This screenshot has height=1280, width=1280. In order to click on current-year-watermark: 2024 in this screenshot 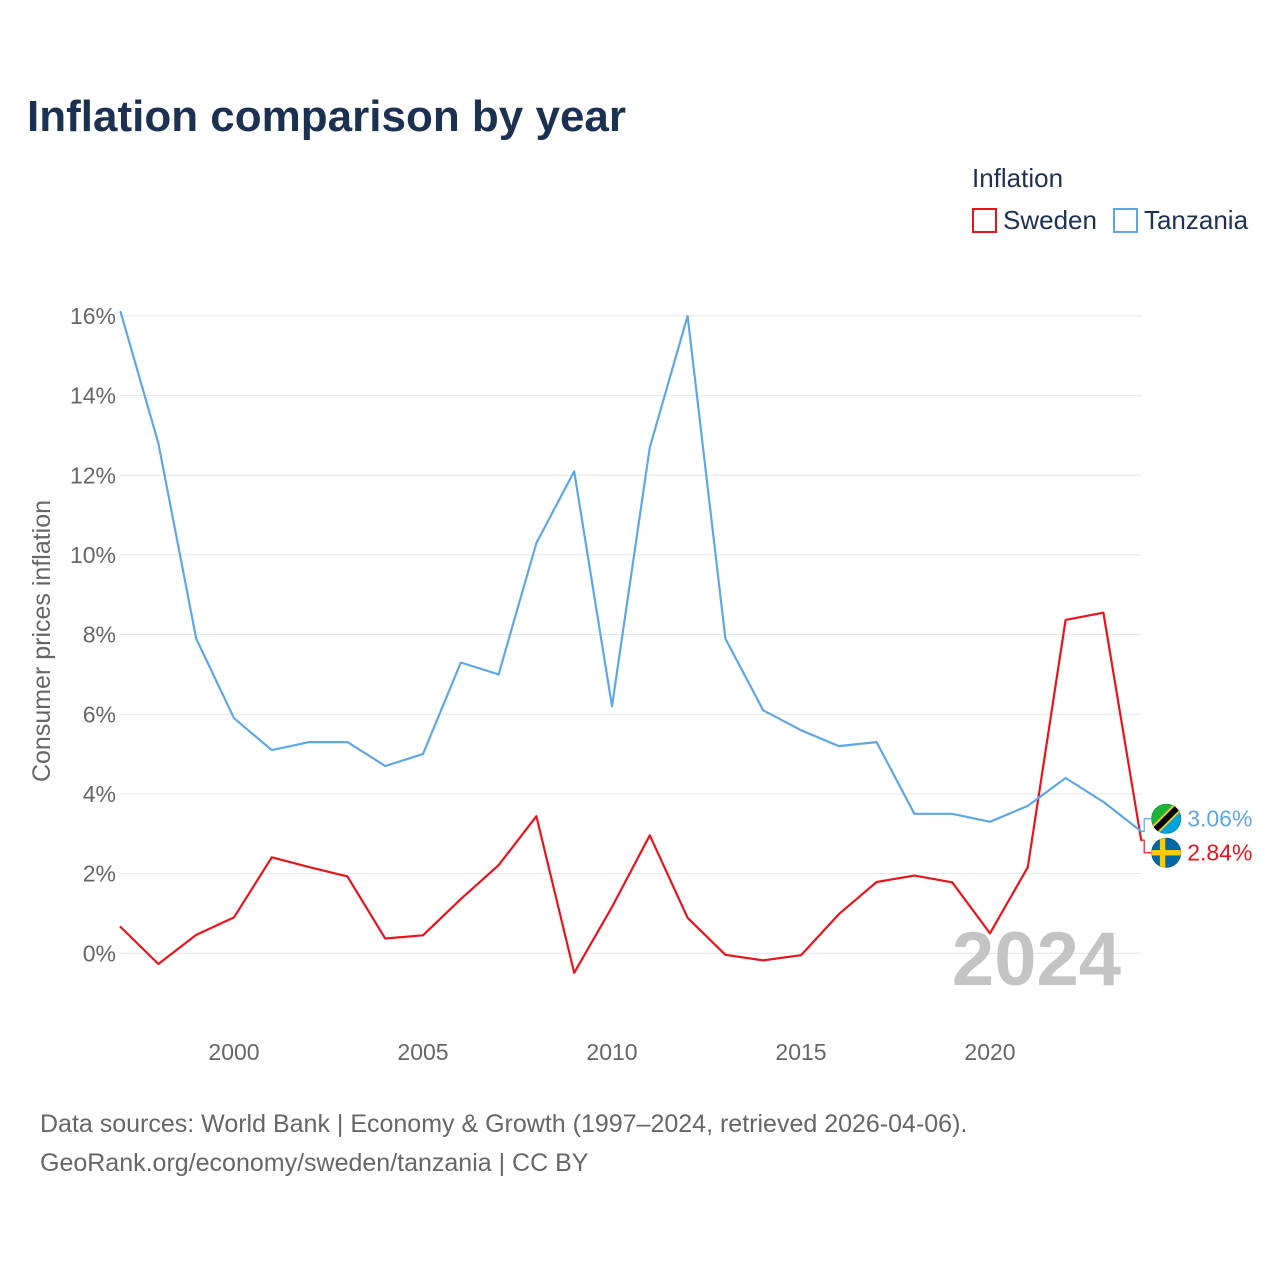, I will do `click(1036, 959)`.